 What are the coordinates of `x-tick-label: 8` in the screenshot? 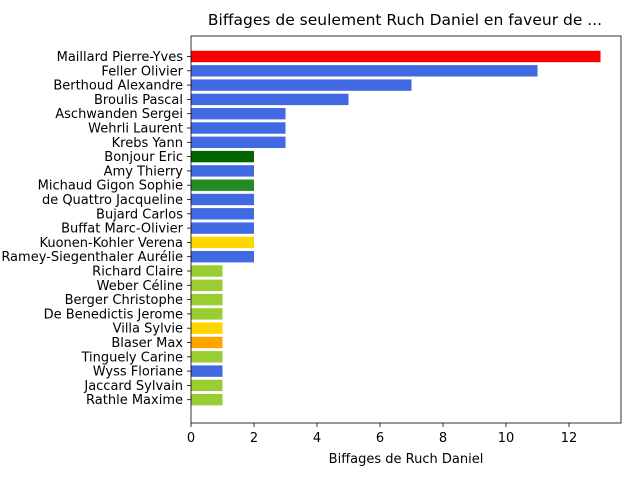 It's located at (443, 438).